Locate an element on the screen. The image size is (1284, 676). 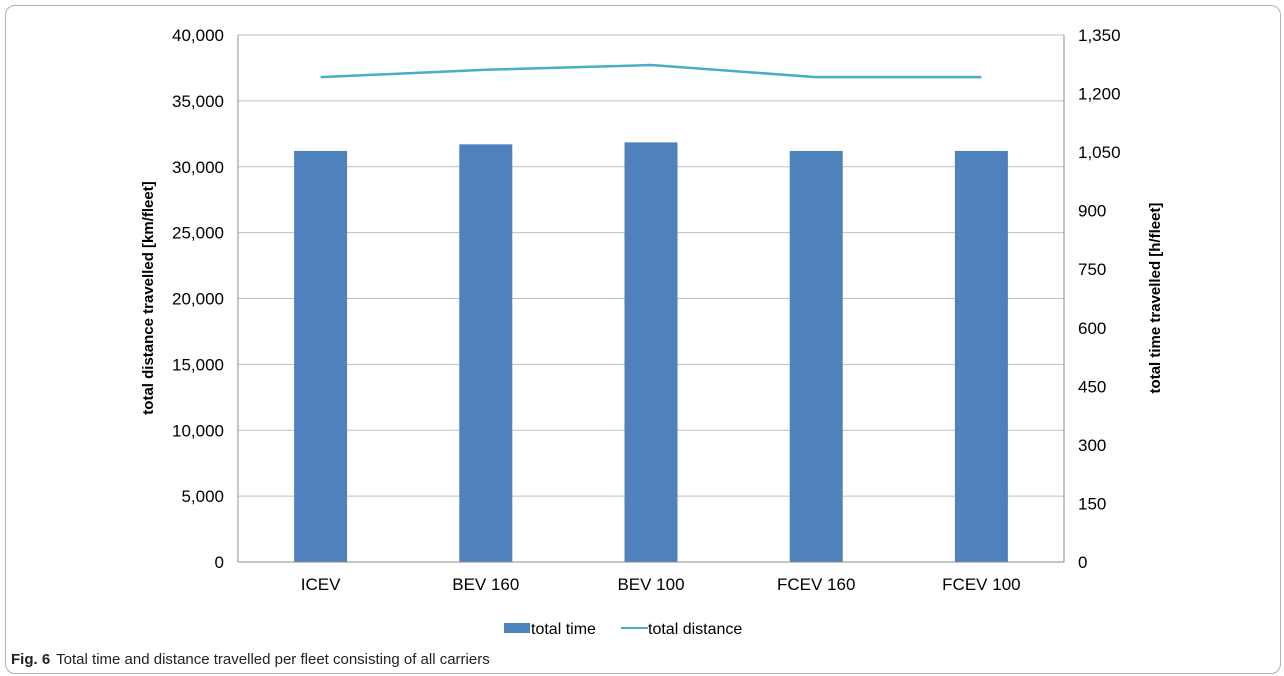
y-right-tick-label: 900 is located at coordinates (1092, 211).